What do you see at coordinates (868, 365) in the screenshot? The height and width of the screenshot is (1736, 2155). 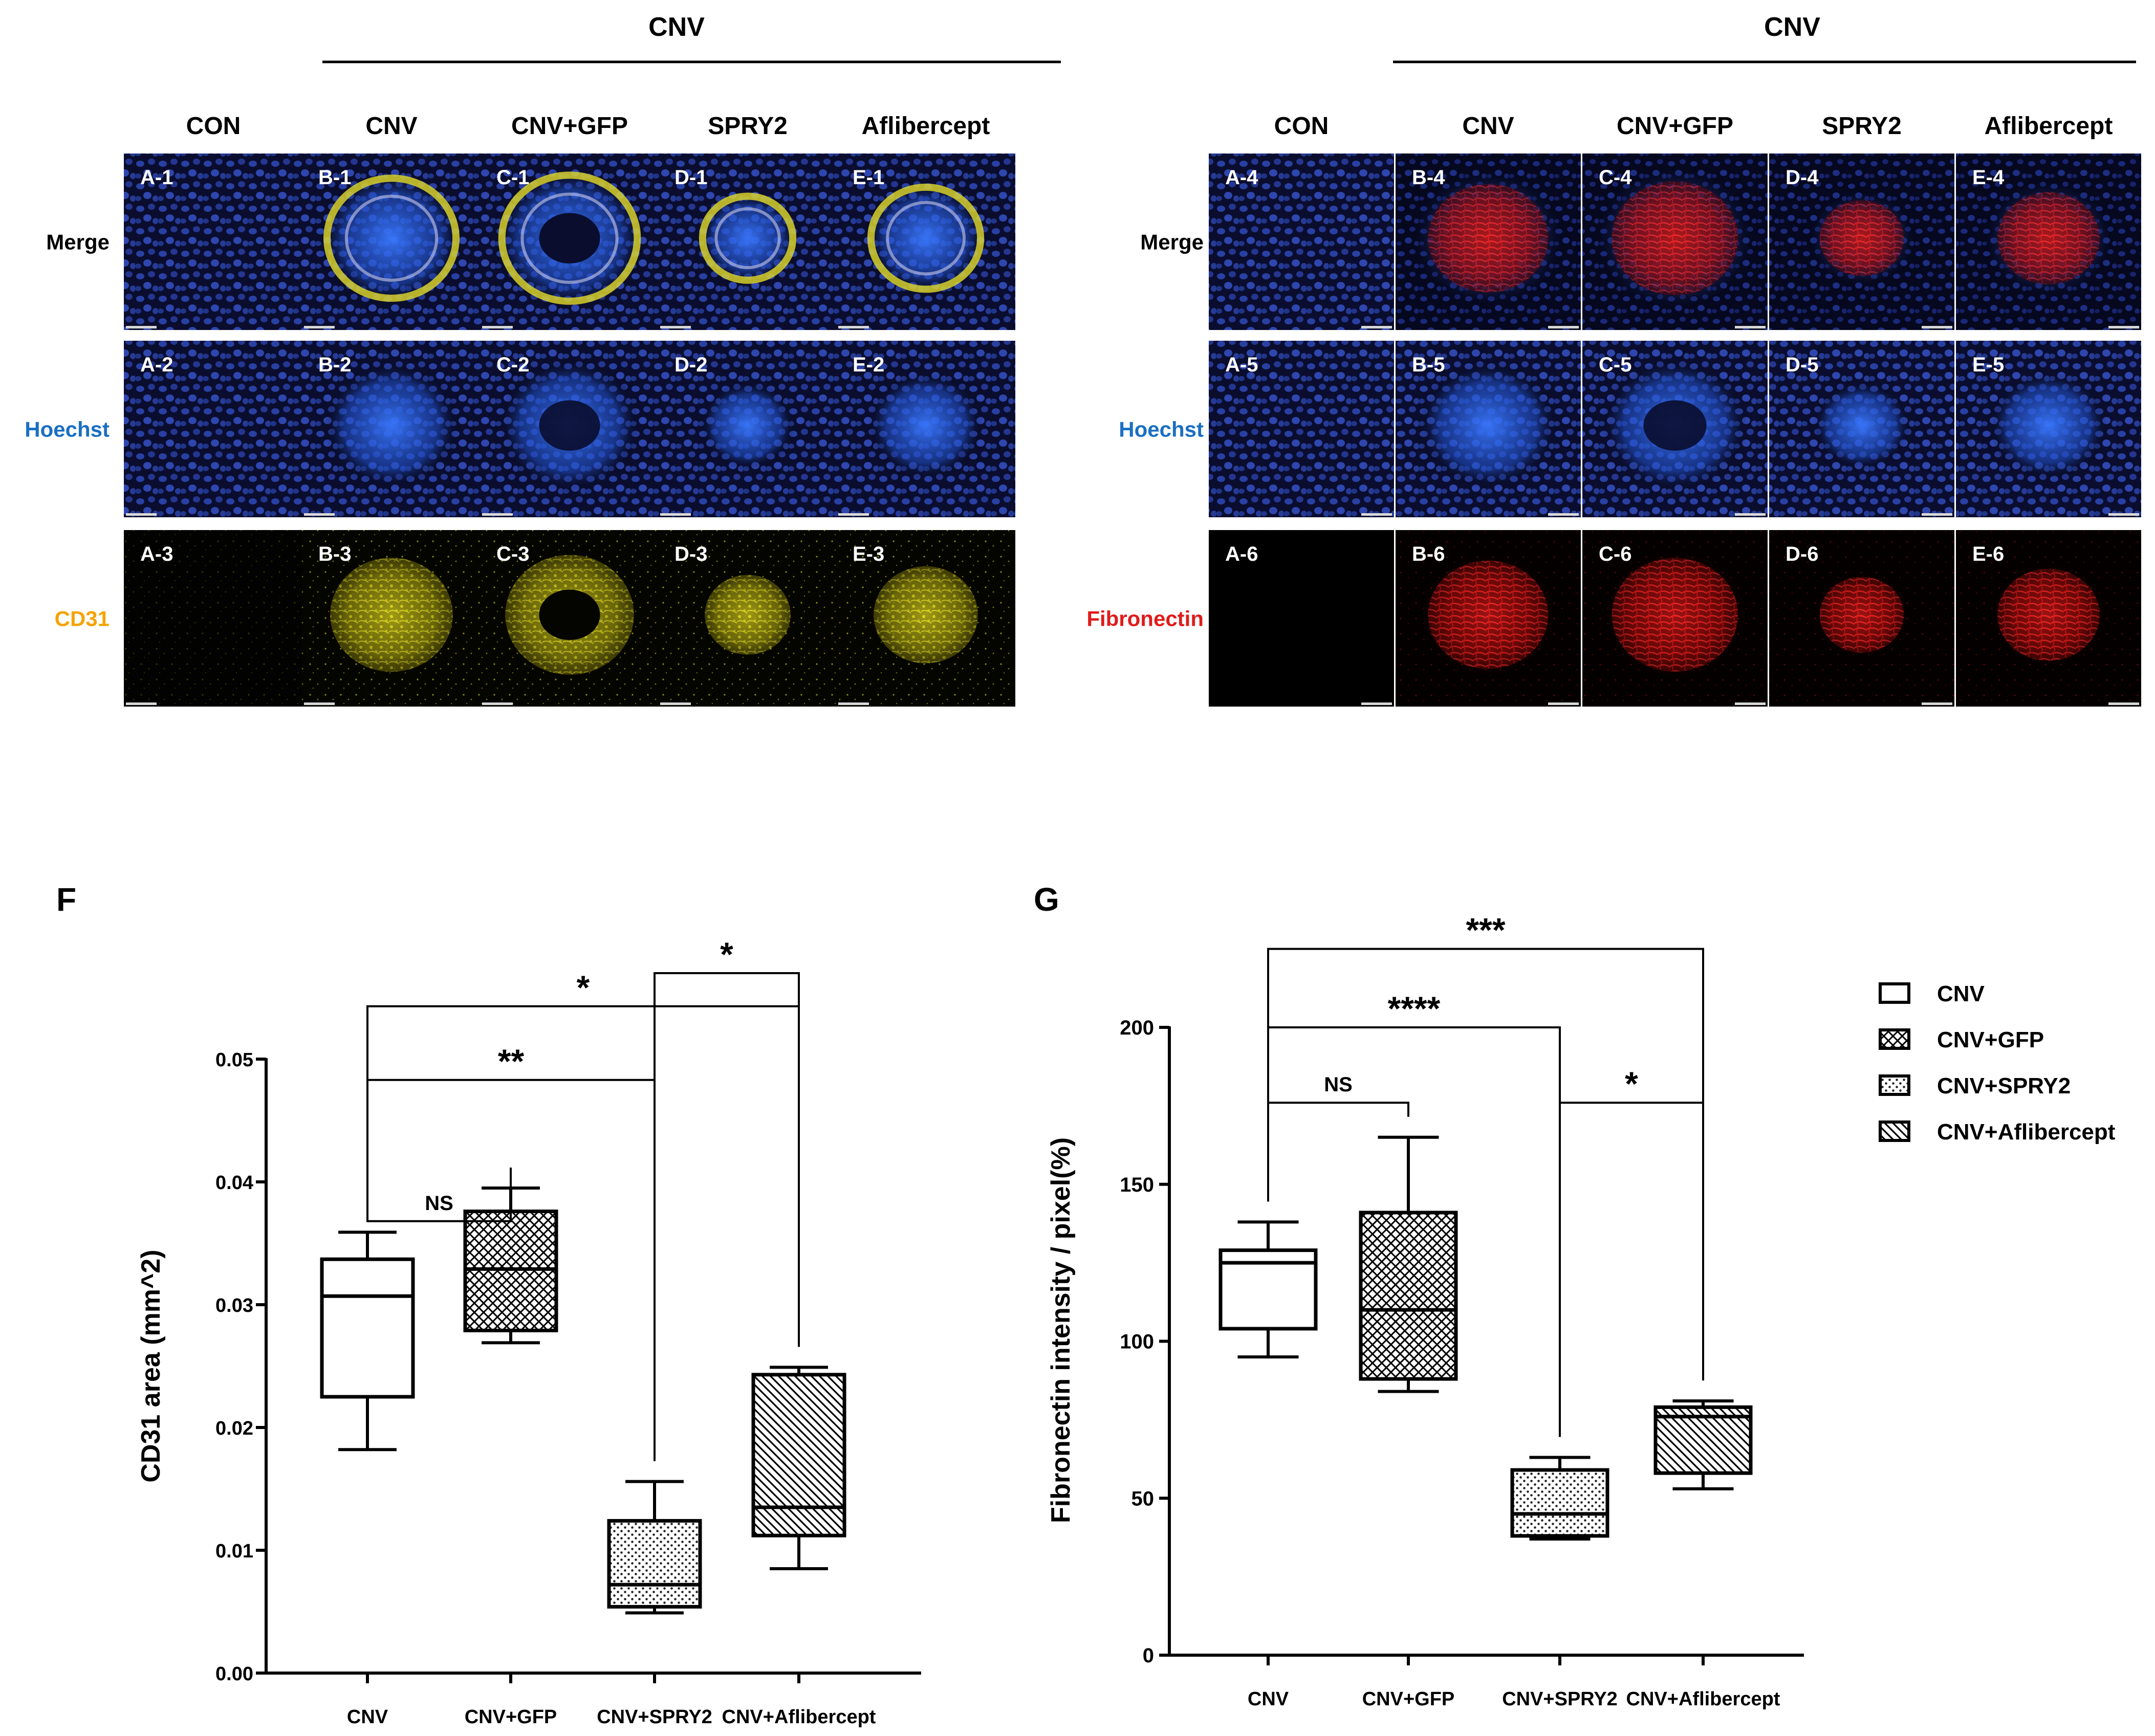 I see `tile-label: E-2` at bounding box center [868, 365].